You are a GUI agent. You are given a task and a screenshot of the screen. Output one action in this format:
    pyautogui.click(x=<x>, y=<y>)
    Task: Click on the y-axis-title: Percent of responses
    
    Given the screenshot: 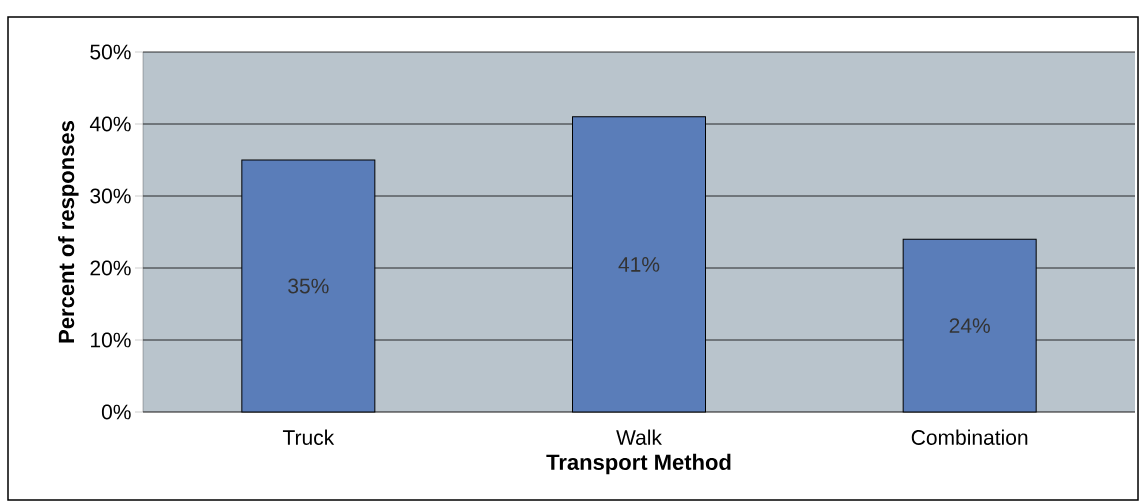 What is the action you would take?
    pyautogui.click(x=68, y=232)
    